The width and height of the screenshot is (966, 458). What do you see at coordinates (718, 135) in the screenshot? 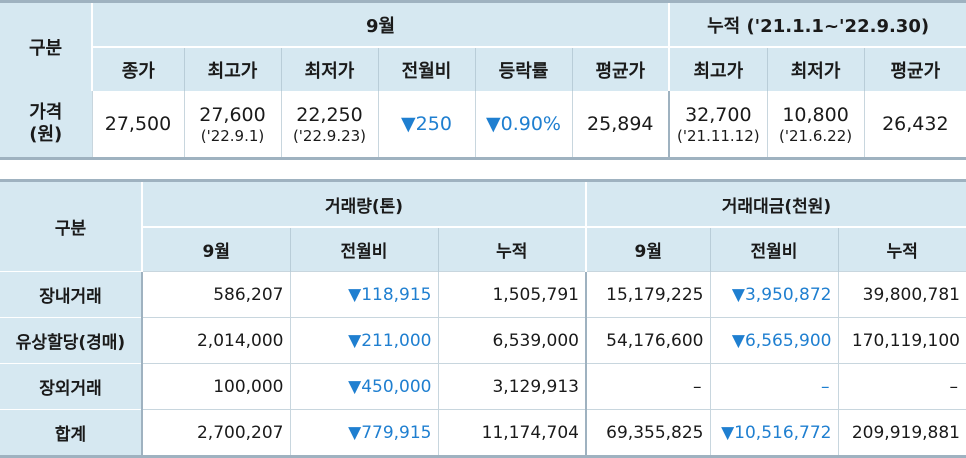
I see `cum-high-date: ('21.11.12)` at bounding box center [718, 135].